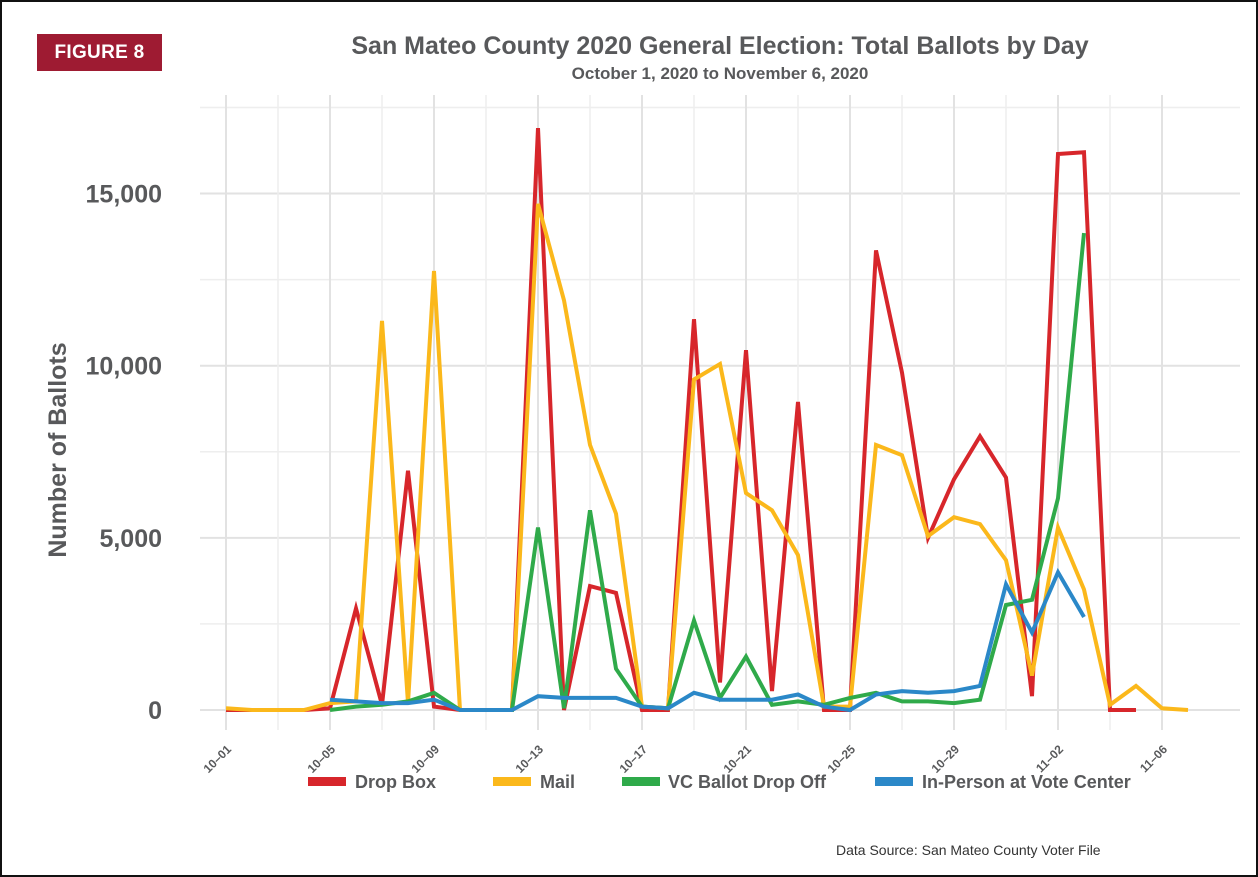 The width and height of the screenshot is (1258, 877). What do you see at coordinates (99, 52) in the screenshot?
I see `figure-badge: FIGURE 8` at bounding box center [99, 52].